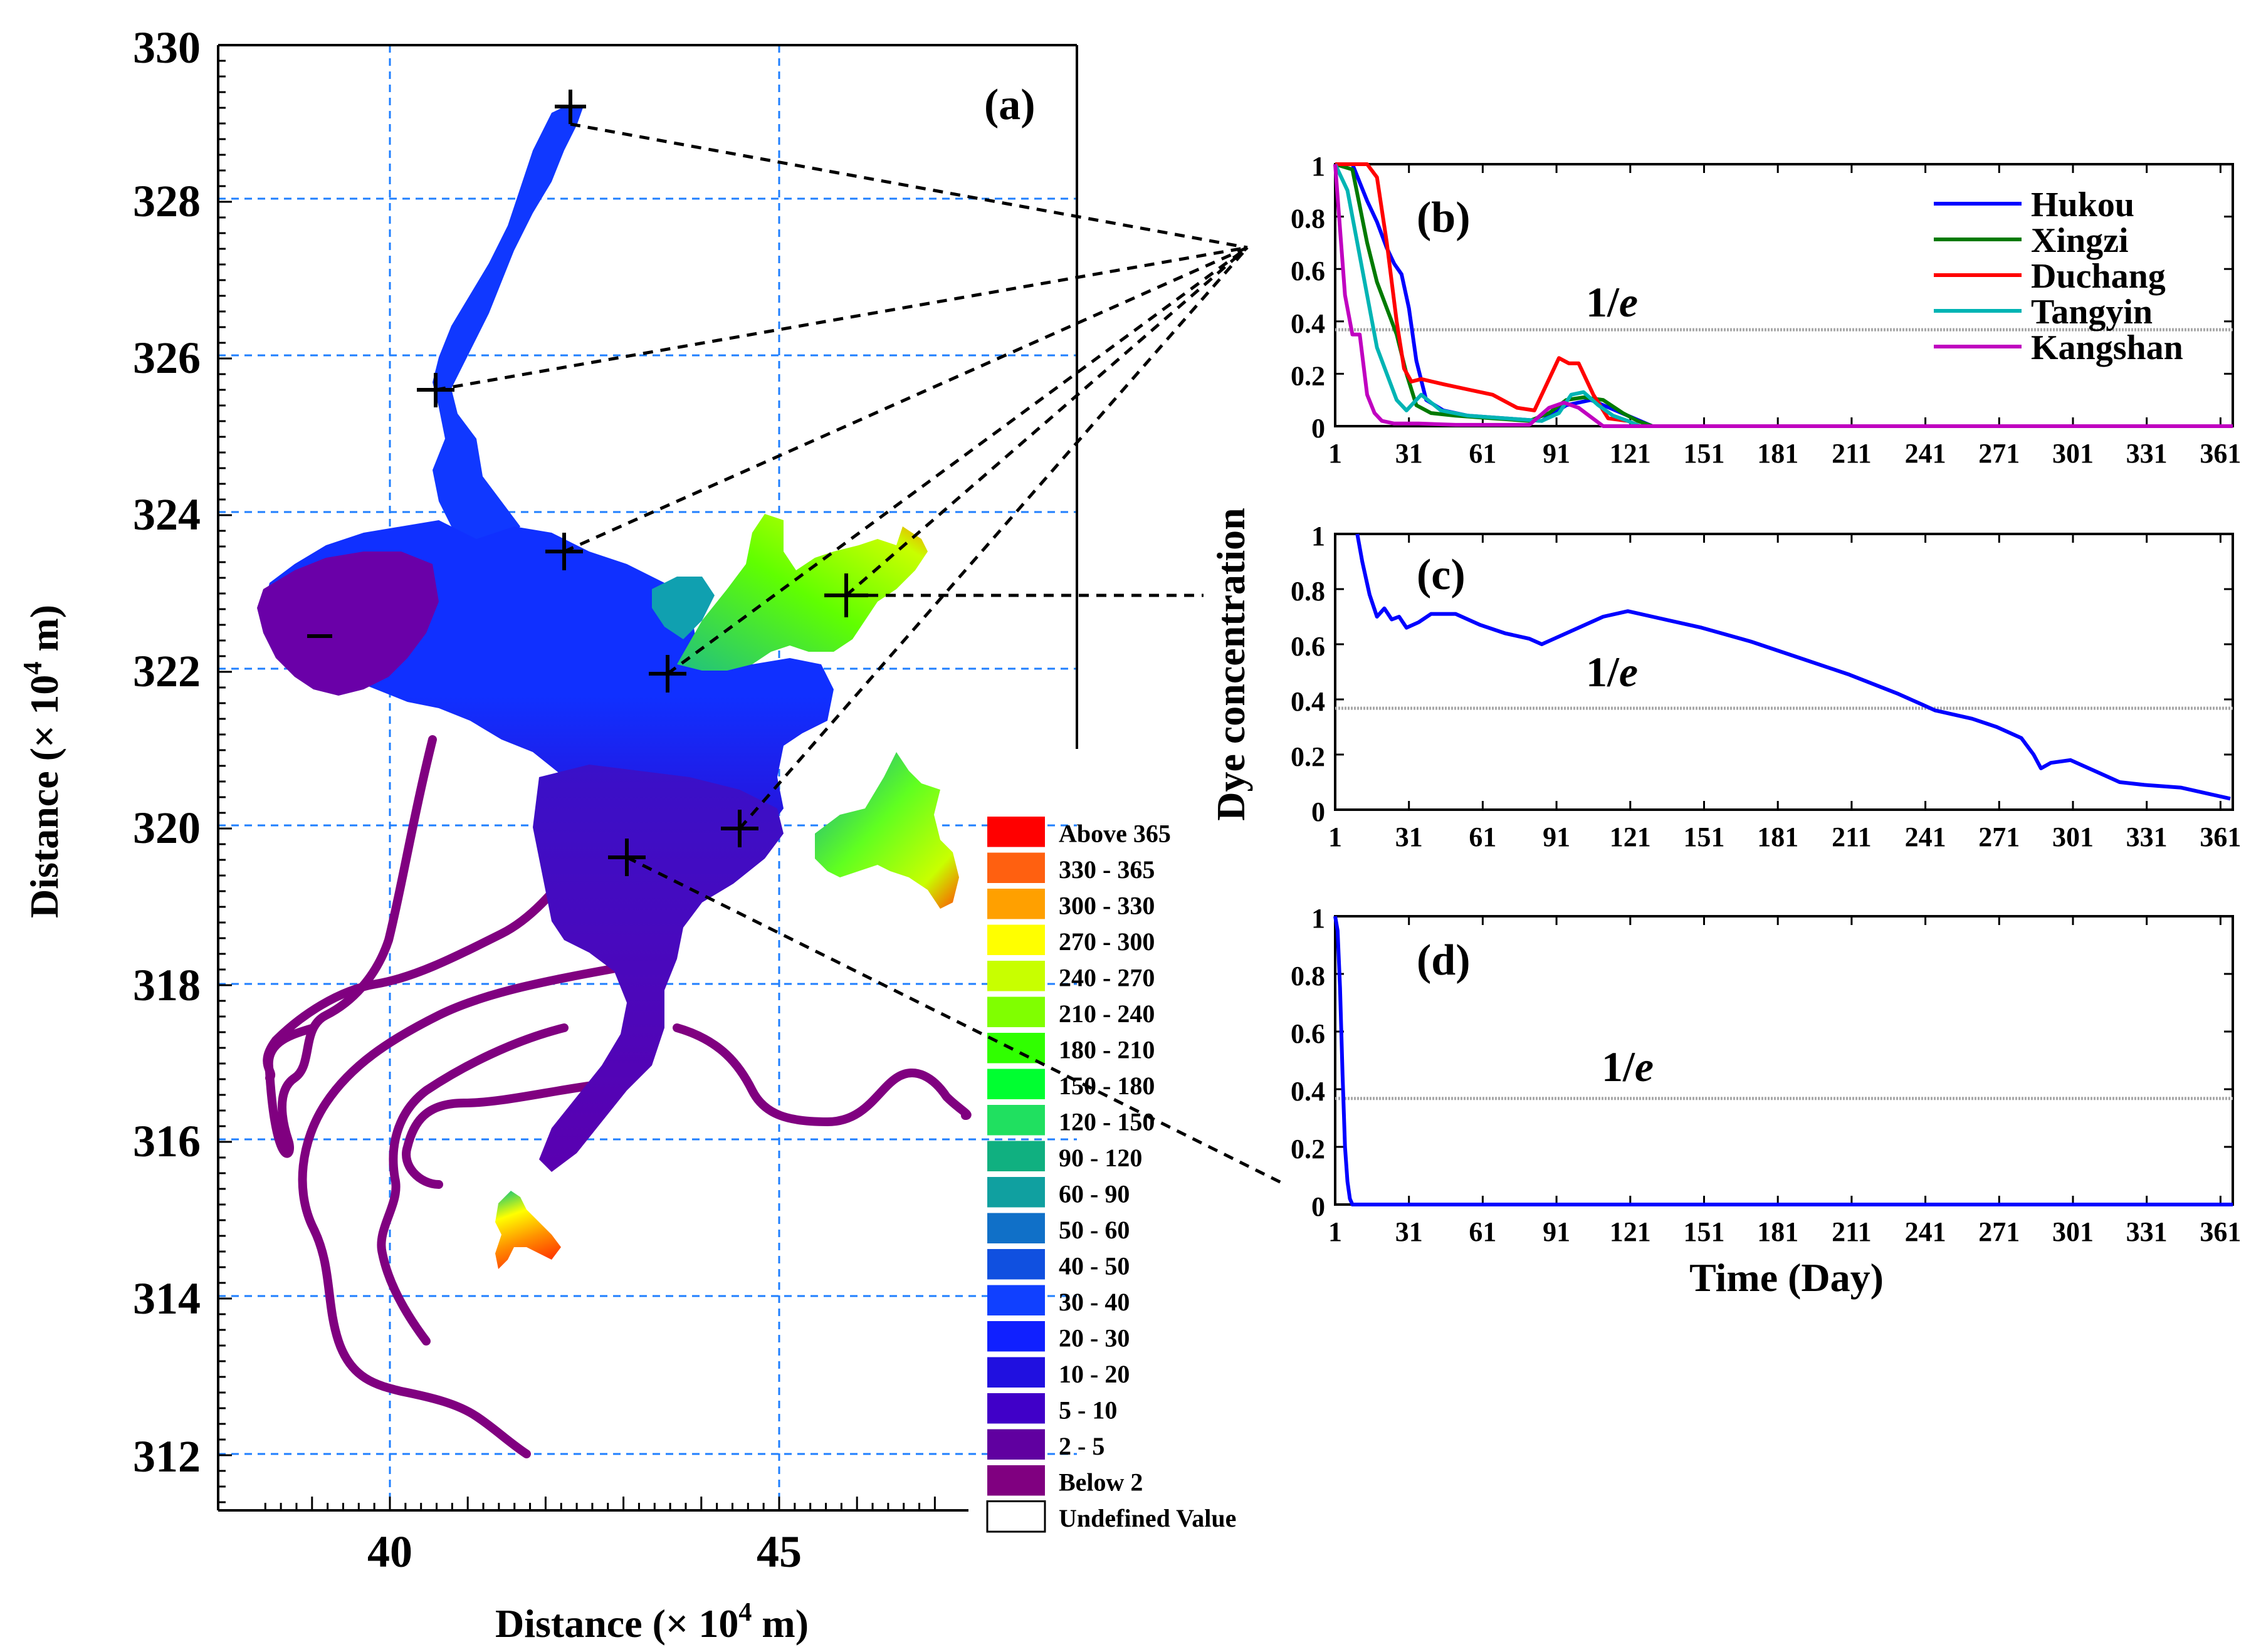 The height and width of the screenshot is (1652, 2261). What do you see at coordinates (2082, 205) in the screenshot?
I see `legend-label: Hukou` at bounding box center [2082, 205].